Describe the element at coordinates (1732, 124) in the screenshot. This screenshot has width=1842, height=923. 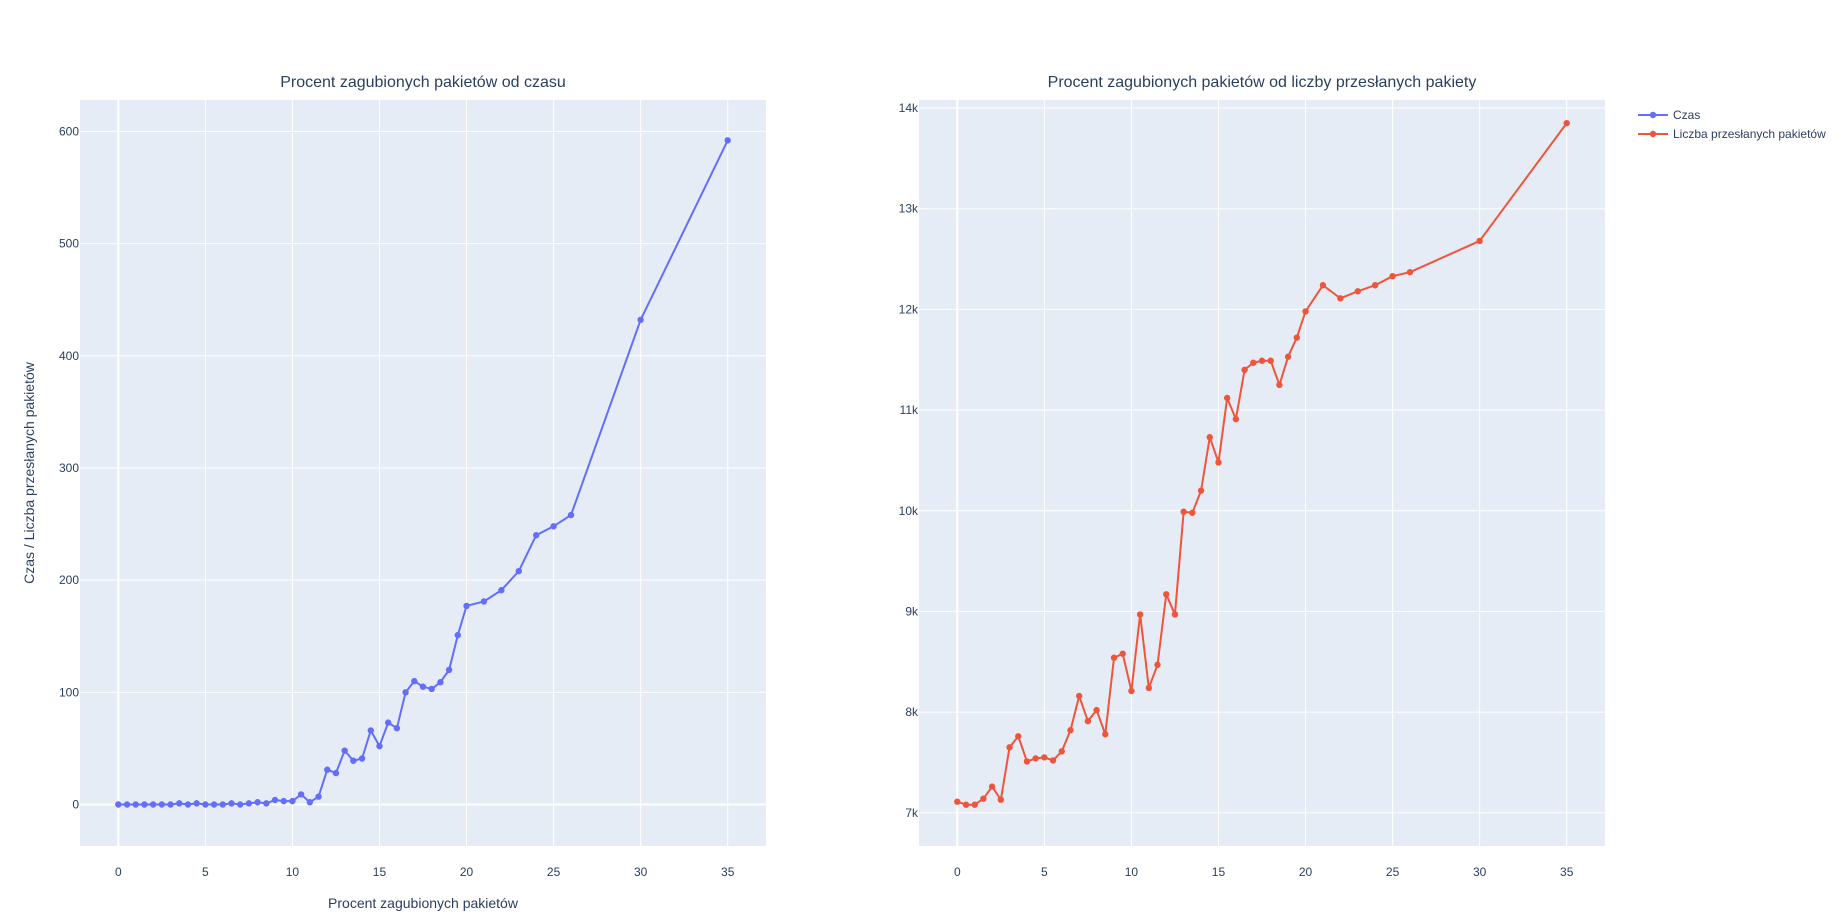
I see `legend: Czas Liczba przesłanych pakietów` at that location.